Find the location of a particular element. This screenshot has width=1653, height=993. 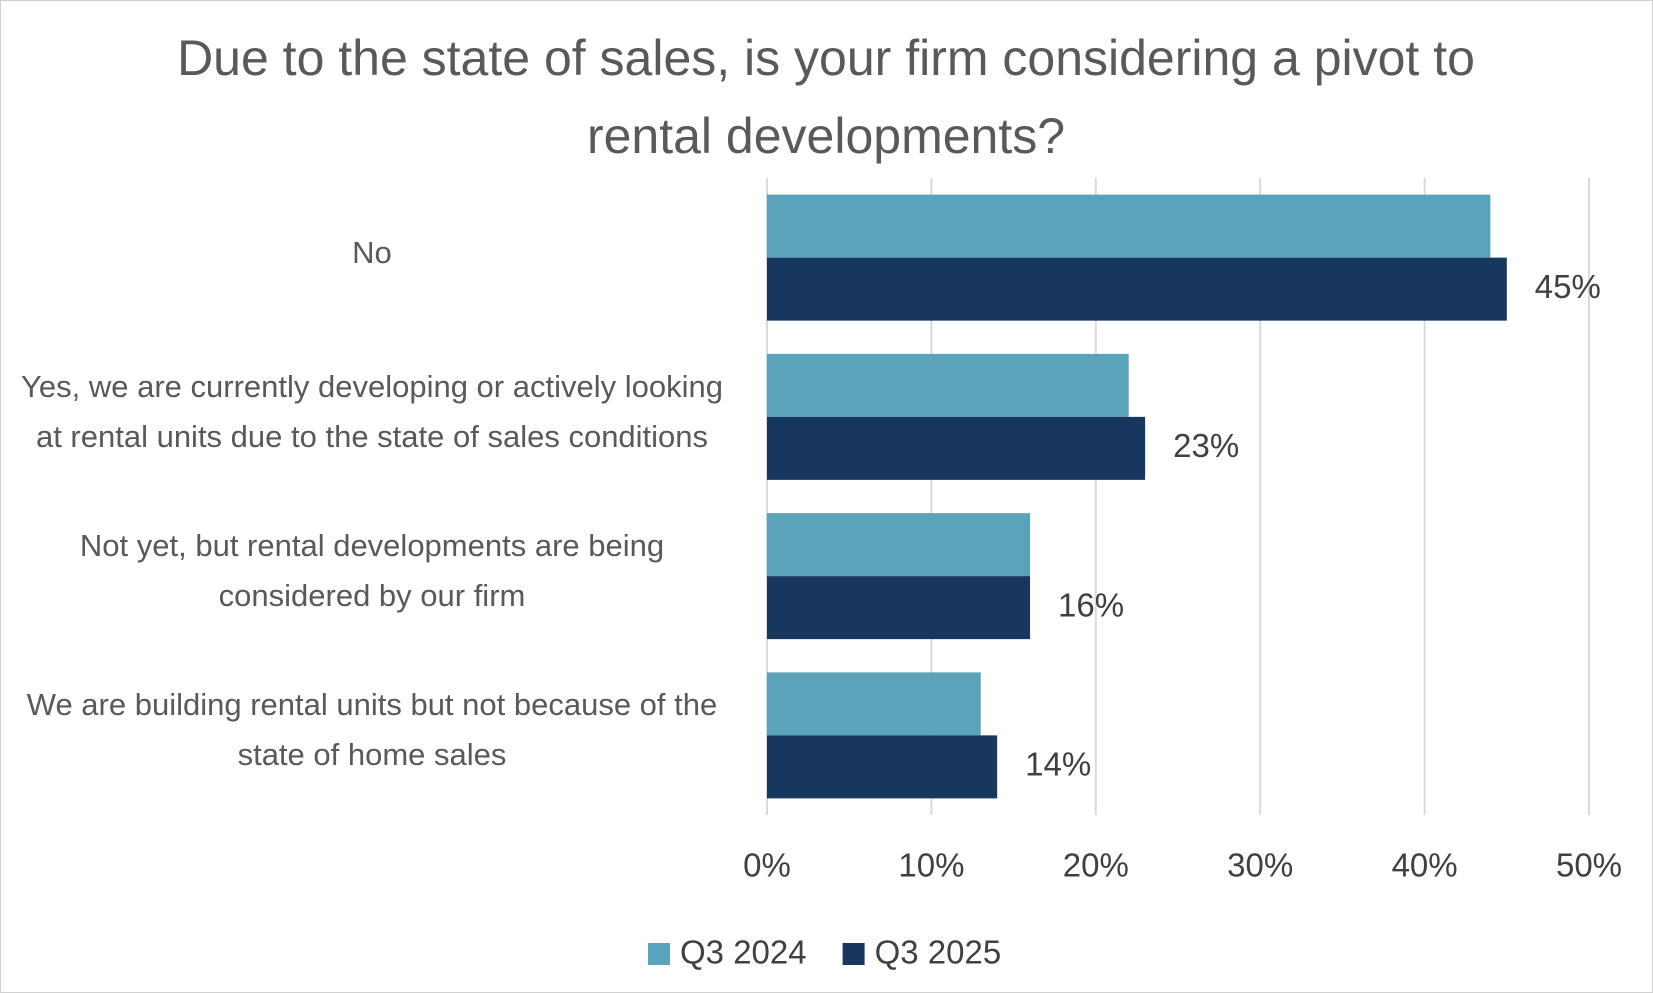

x-tick-label: 0% is located at coordinates (767, 865).